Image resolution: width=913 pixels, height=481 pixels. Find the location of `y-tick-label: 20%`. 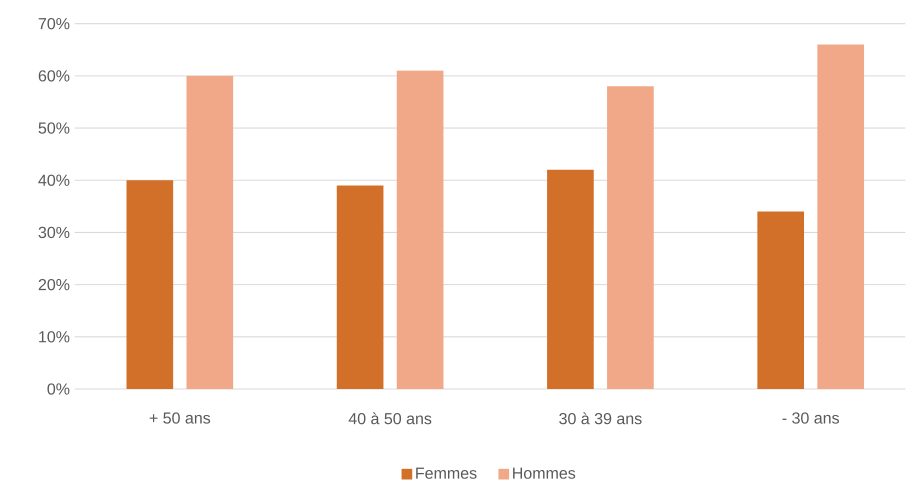

y-tick-label: 20% is located at coordinates (54, 284).